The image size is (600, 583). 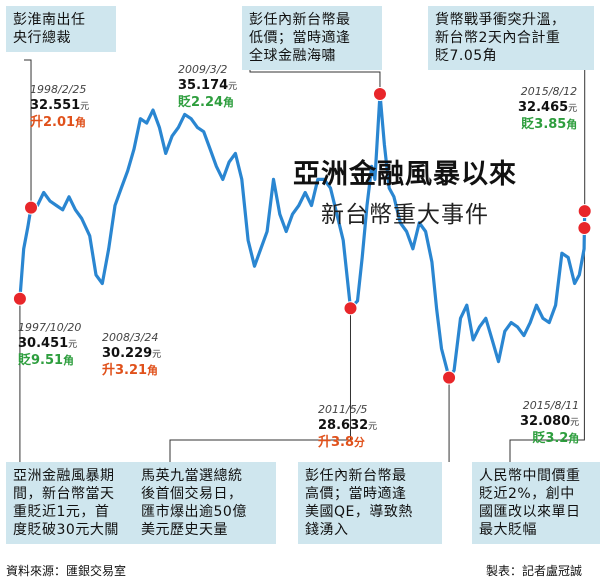 What do you see at coordinates (203, 69) in the screenshot?
I see `label-date: 2009/3/2` at bounding box center [203, 69].